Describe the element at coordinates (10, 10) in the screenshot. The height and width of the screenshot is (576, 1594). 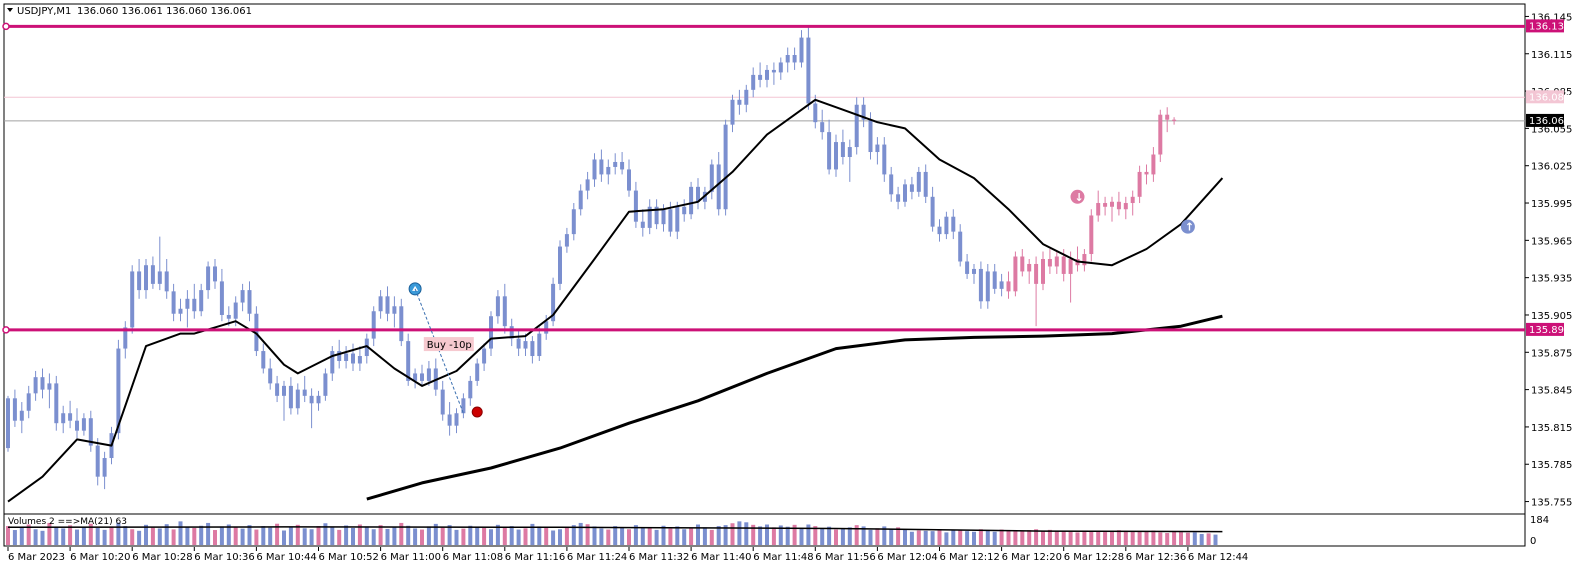
I see `collapse-triangle-icon` at that location.